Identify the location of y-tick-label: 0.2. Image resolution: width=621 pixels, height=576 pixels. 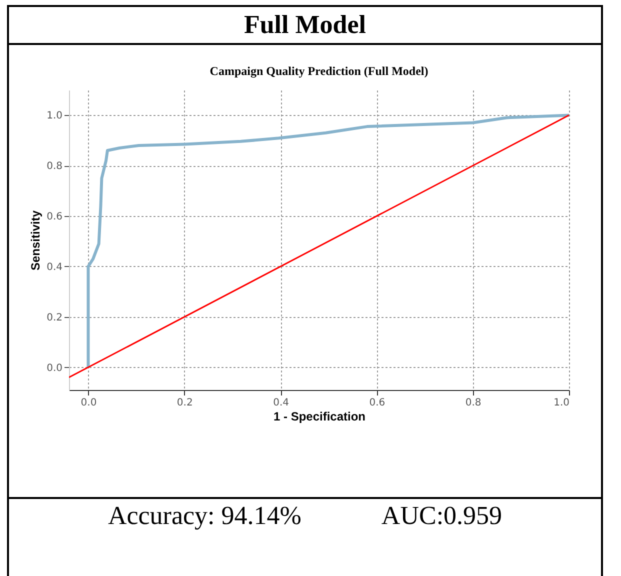
(54, 318).